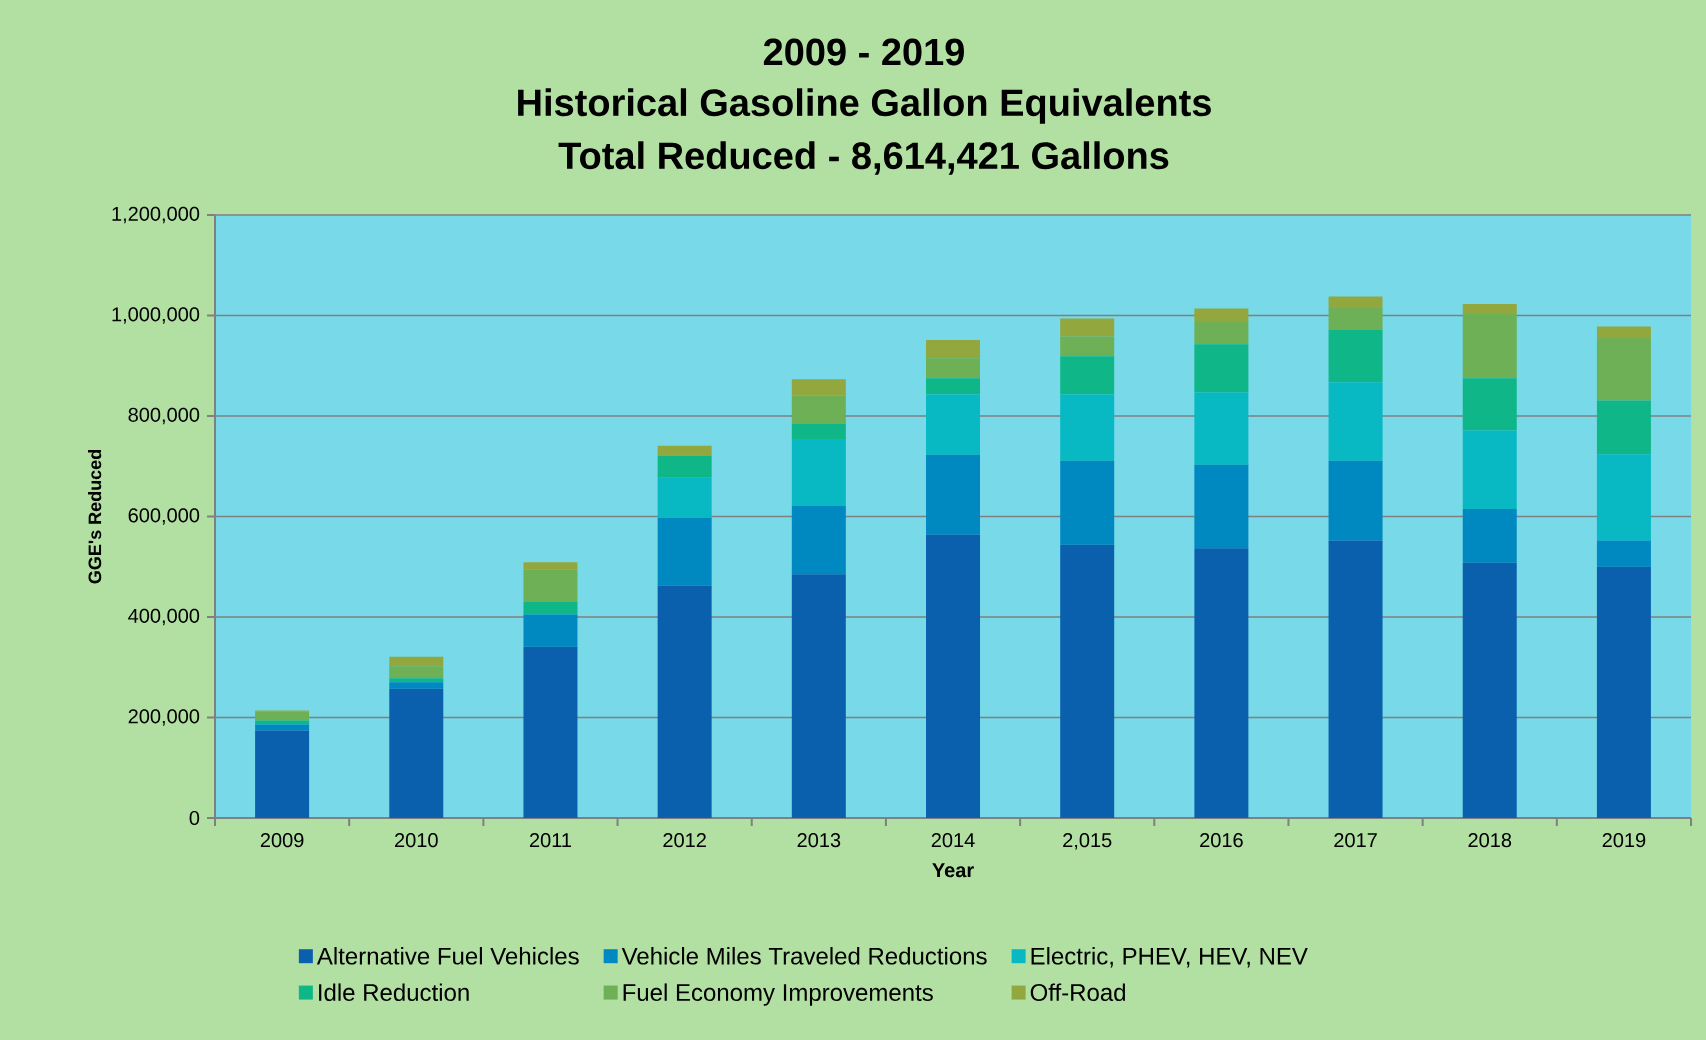 The image size is (1706, 1040). What do you see at coordinates (684, 840) in the screenshot?
I see `x-tick-label: 2012` at bounding box center [684, 840].